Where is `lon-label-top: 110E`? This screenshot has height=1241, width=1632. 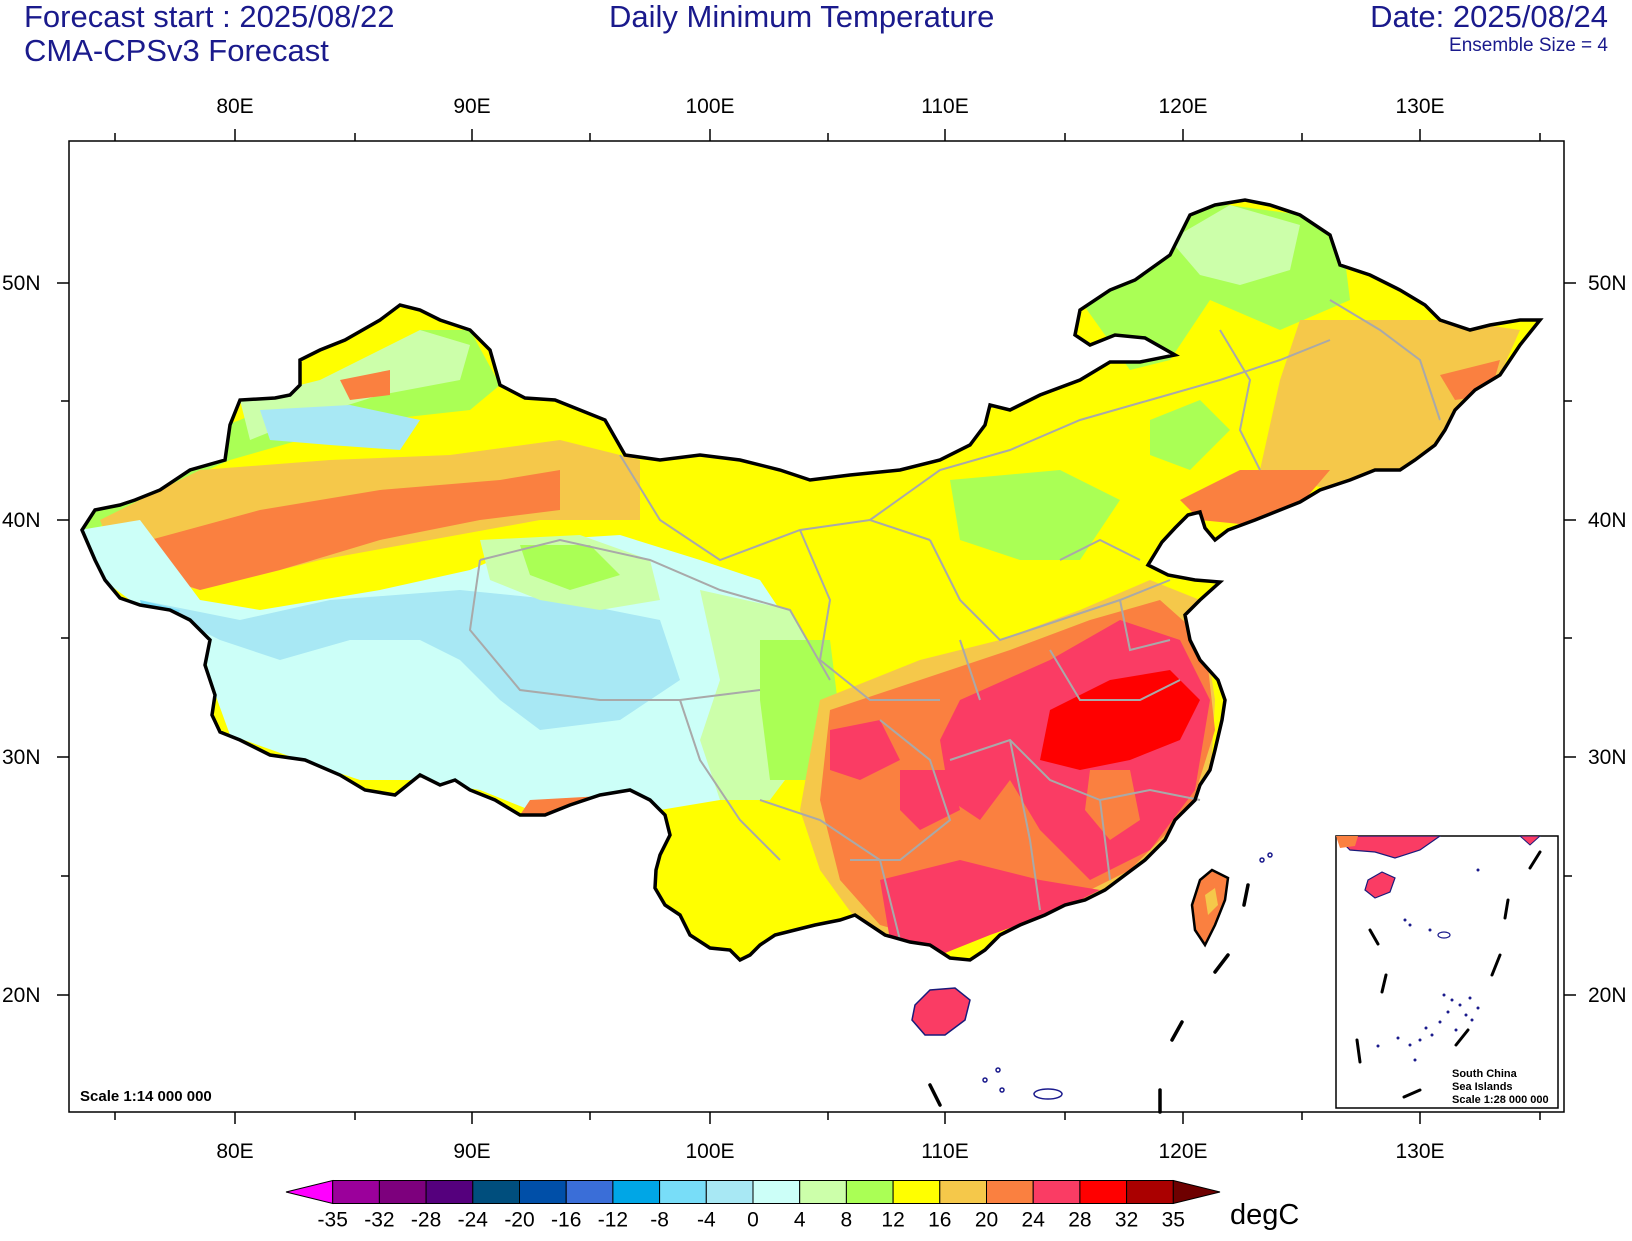 lon-label-top: 110E is located at coordinates (945, 106).